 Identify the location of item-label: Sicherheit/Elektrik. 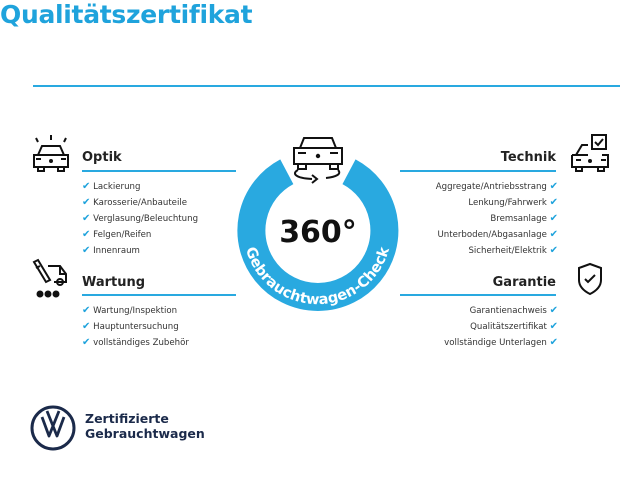
(507, 251).